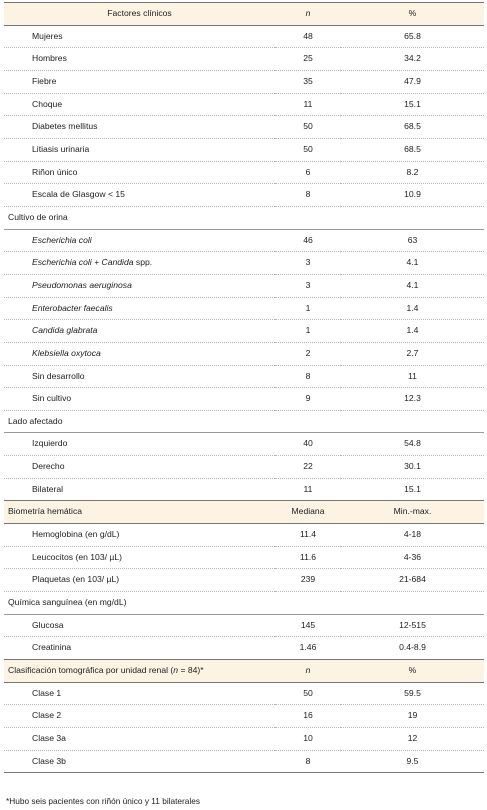 This screenshot has height=810, width=487. Describe the element at coordinates (412, 354) in the screenshot. I see `row-pct: 2.7` at that location.